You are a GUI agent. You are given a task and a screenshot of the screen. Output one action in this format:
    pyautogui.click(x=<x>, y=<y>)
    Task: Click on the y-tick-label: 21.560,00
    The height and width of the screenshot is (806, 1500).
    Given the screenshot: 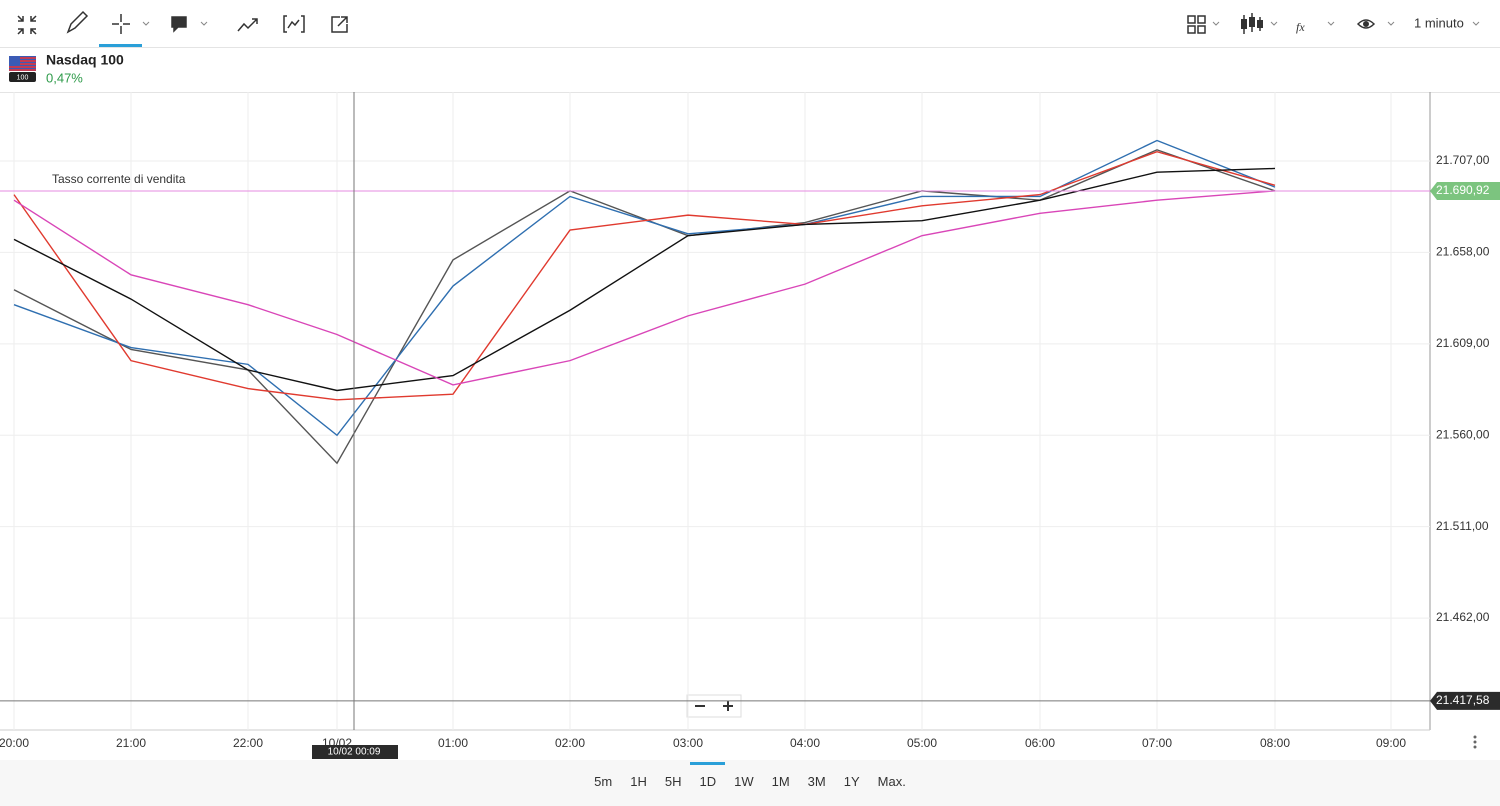 What is the action you would take?
    pyautogui.click(x=1463, y=434)
    